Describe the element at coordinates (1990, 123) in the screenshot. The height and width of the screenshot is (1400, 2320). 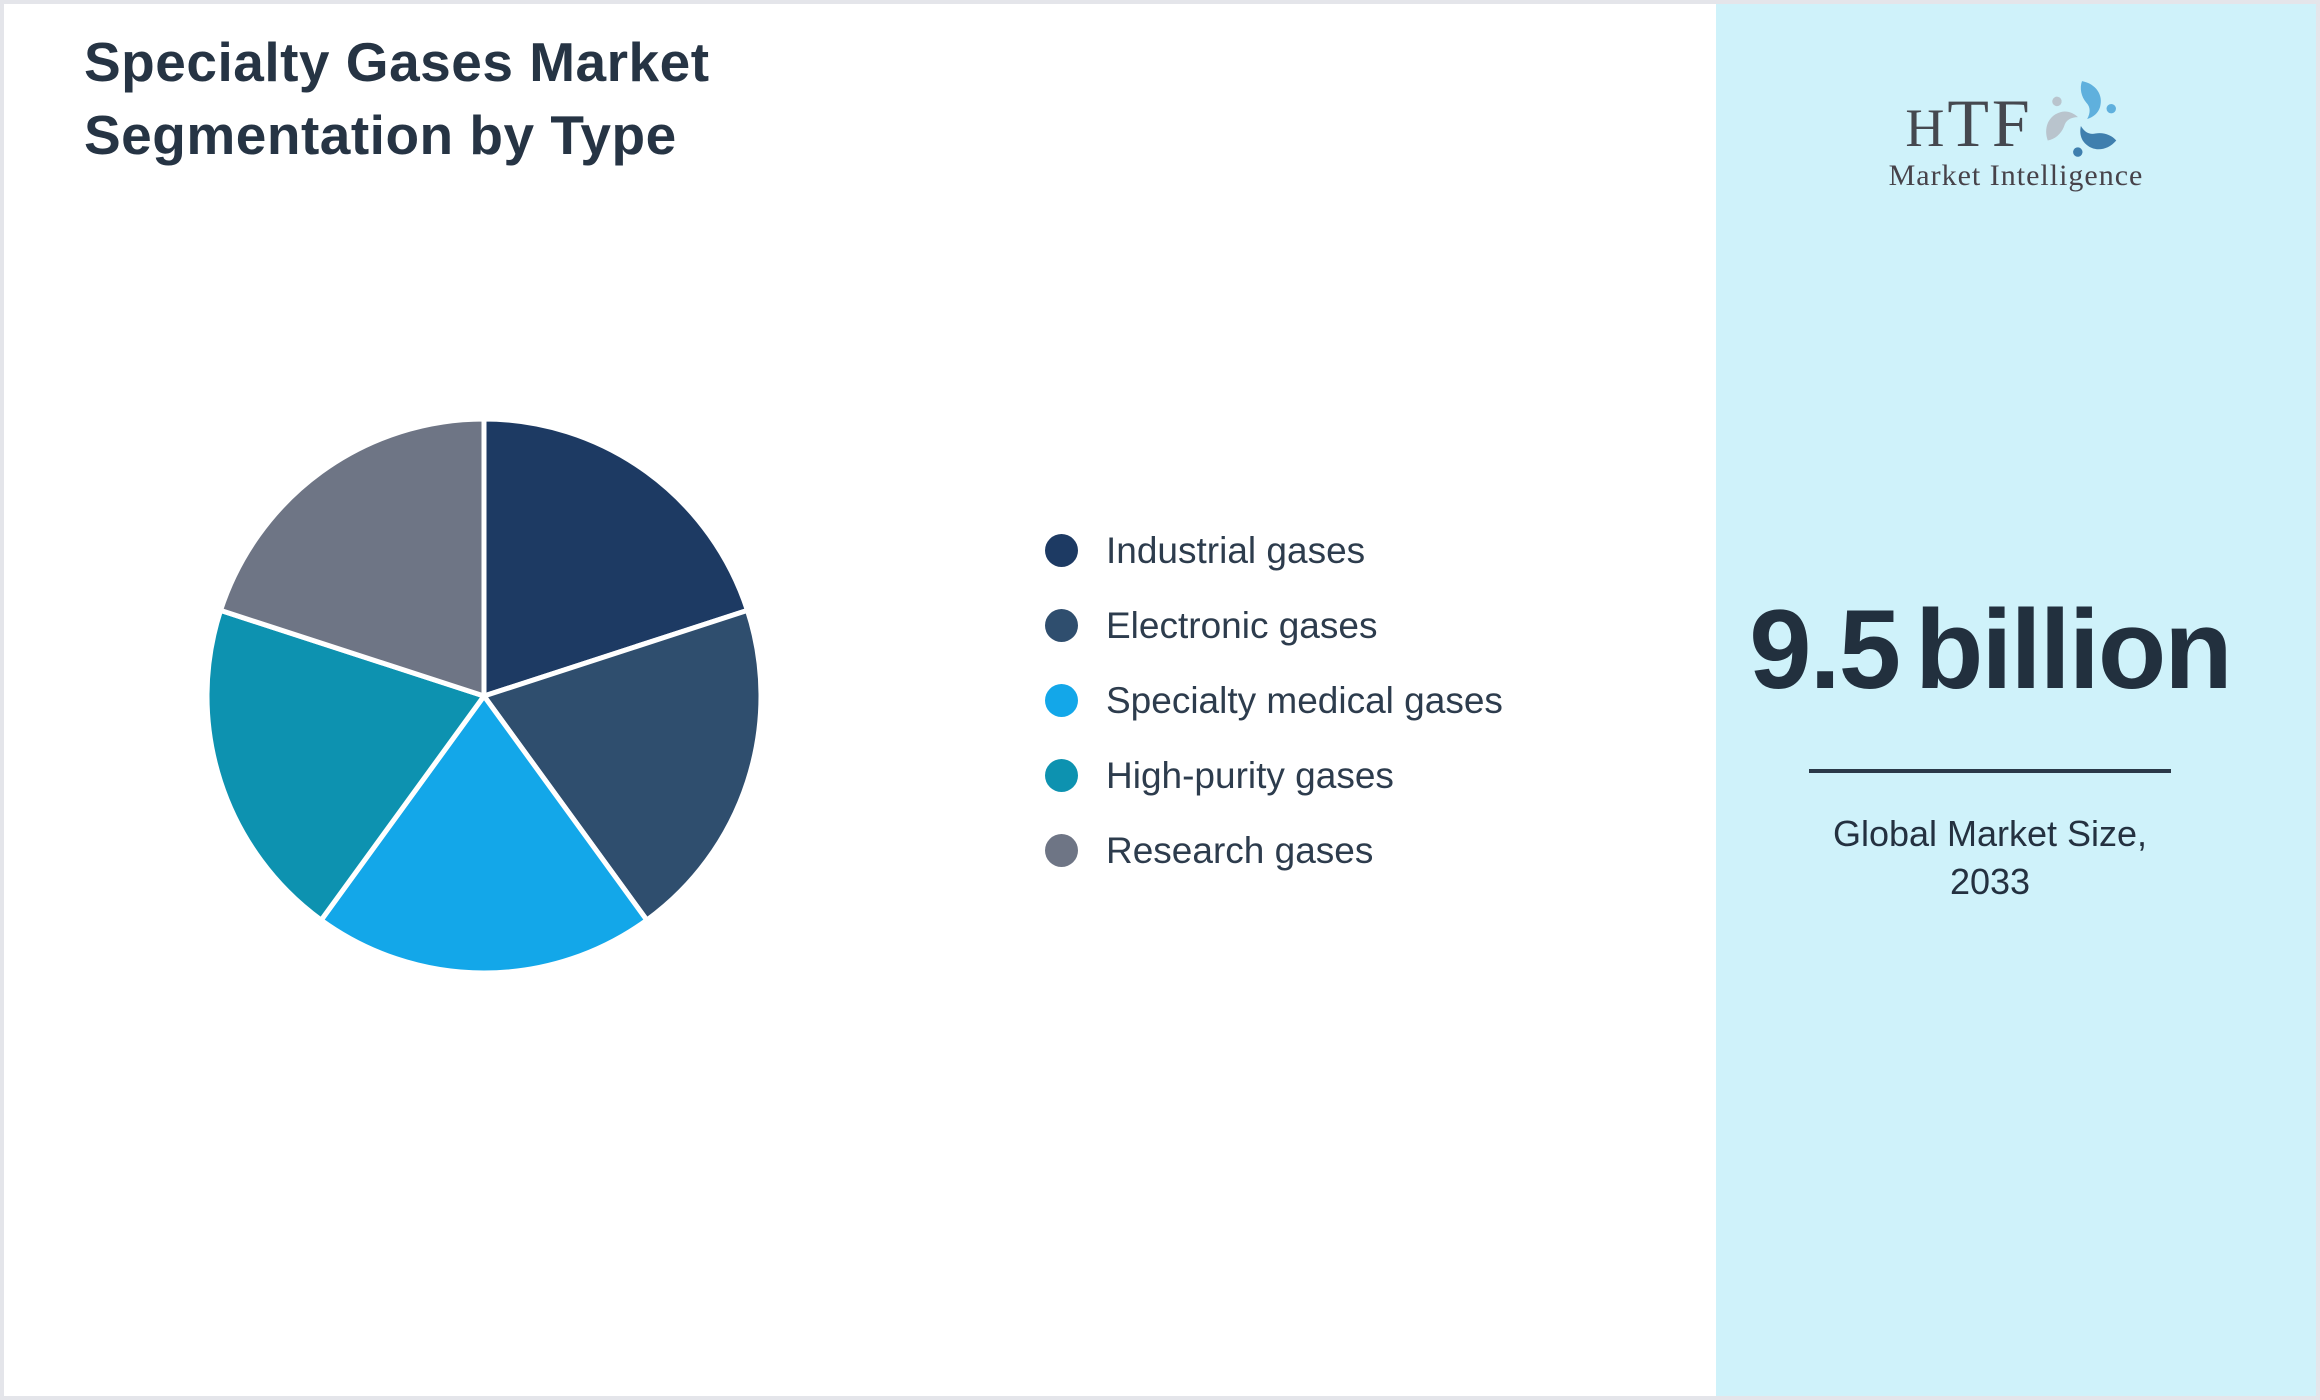
I see `htf-logo-letters-tf: TF` at that location.